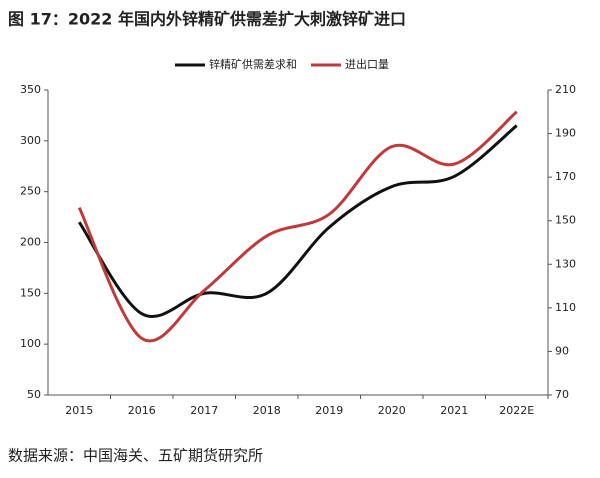 Image resolution: width=600 pixels, height=478 pixels. What do you see at coordinates (30, 89) in the screenshot?
I see `y-tick-label: 350` at bounding box center [30, 89].